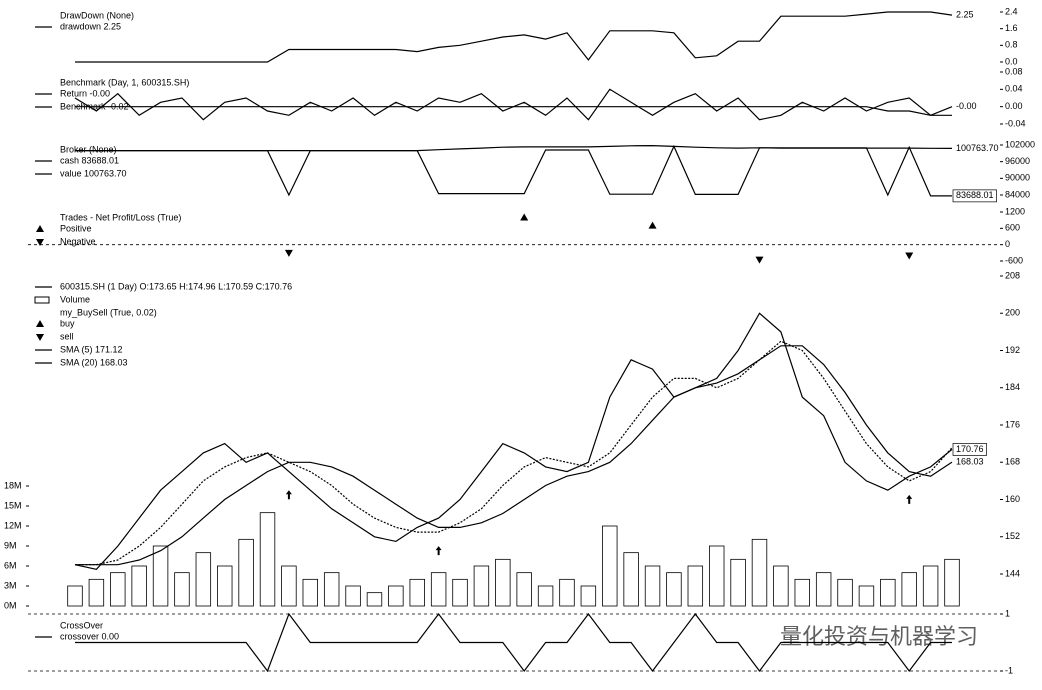 Image resolution: width=1042 pixels, height=690 pixels. I want to click on y-tick-label: -600, so click(1014, 260).